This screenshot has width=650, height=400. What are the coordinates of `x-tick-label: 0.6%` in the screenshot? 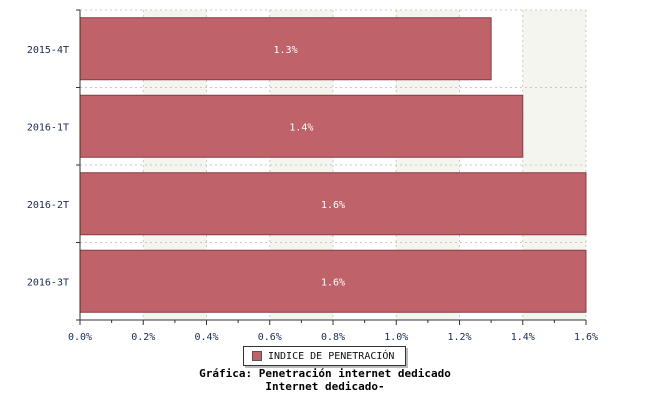 It's located at (270, 337).